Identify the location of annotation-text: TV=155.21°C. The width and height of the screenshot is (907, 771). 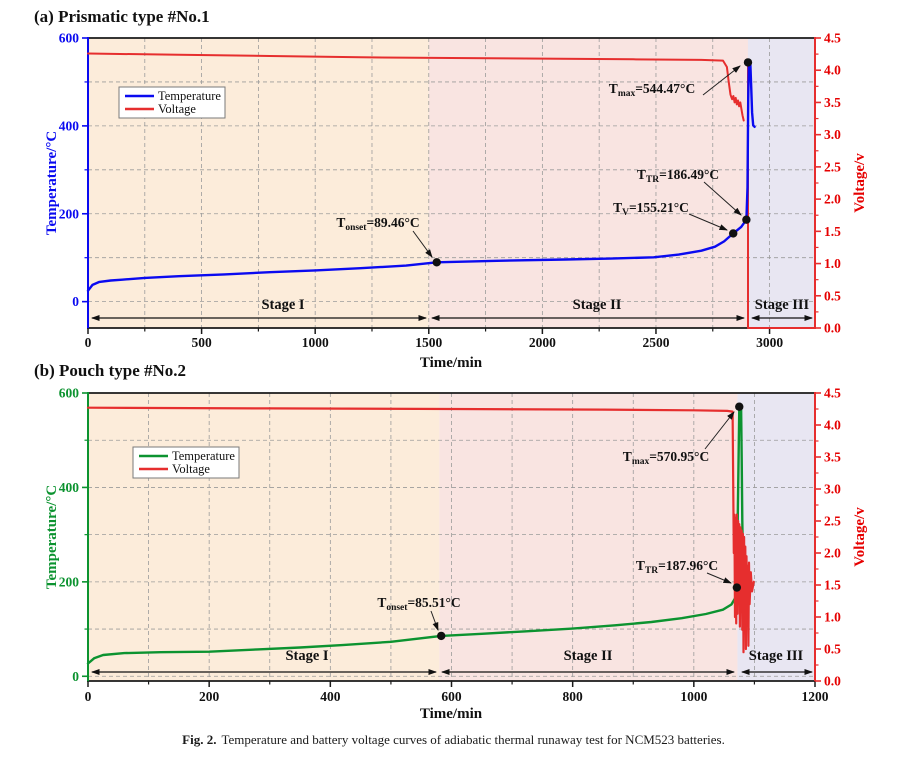
(651, 209).